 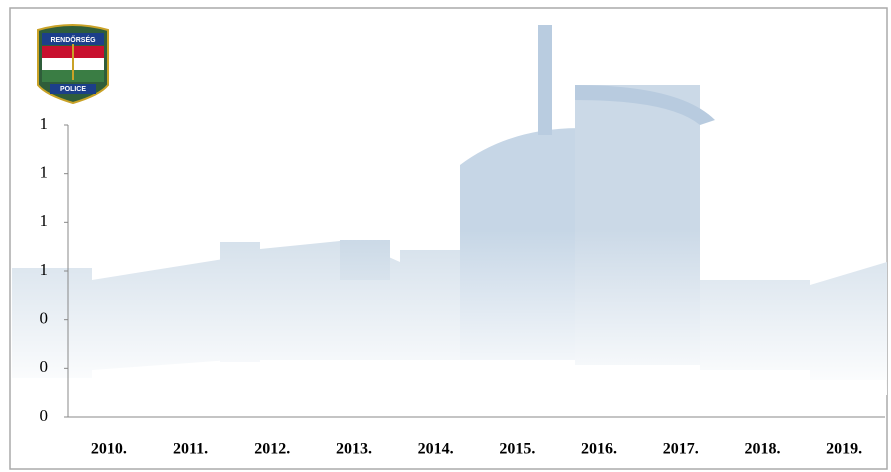 I want to click on logo-top: RENDŐRSÉG, so click(x=73, y=39).